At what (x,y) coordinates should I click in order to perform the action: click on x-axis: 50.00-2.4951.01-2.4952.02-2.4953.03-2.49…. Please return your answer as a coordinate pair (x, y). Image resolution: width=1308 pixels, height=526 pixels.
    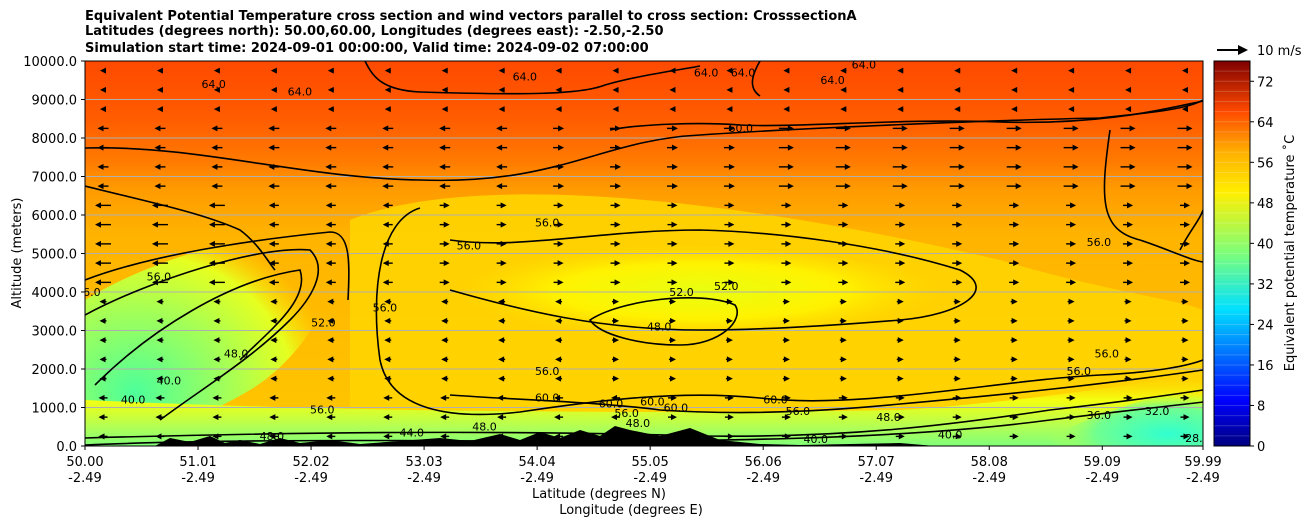
    Looking at the image, I should click on (644, 466).